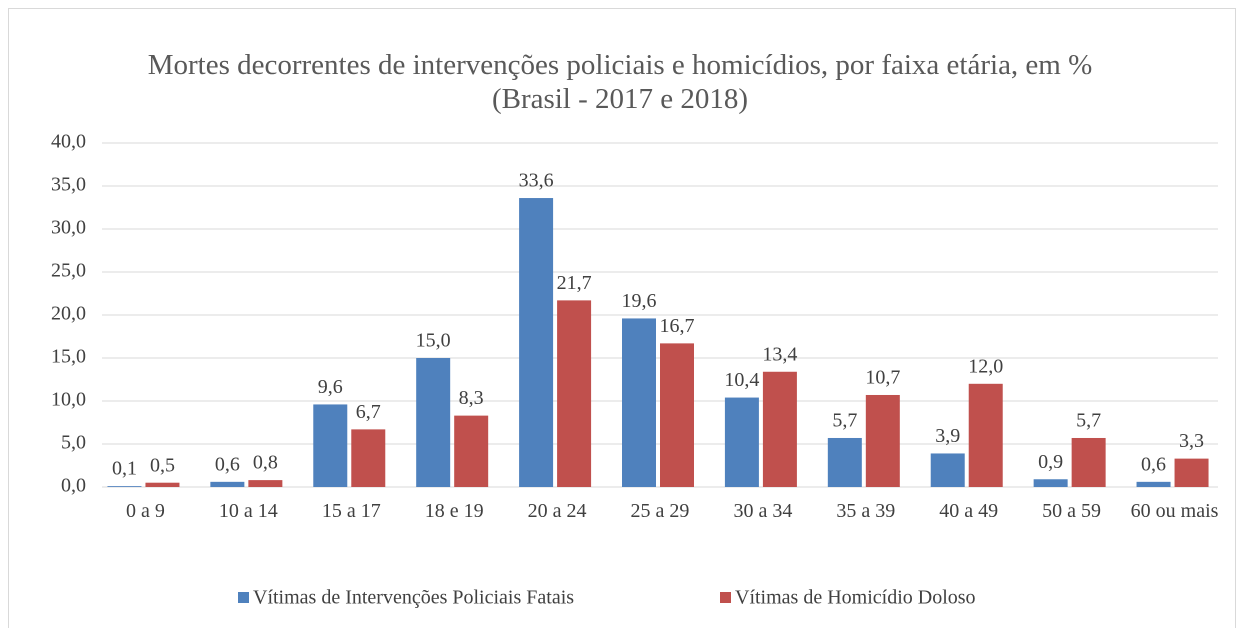 The width and height of the screenshot is (1236, 628). What do you see at coordinates (265, 463) in the screenshot?
I see `value-label: 0,8` at bounding box center [265, 463].